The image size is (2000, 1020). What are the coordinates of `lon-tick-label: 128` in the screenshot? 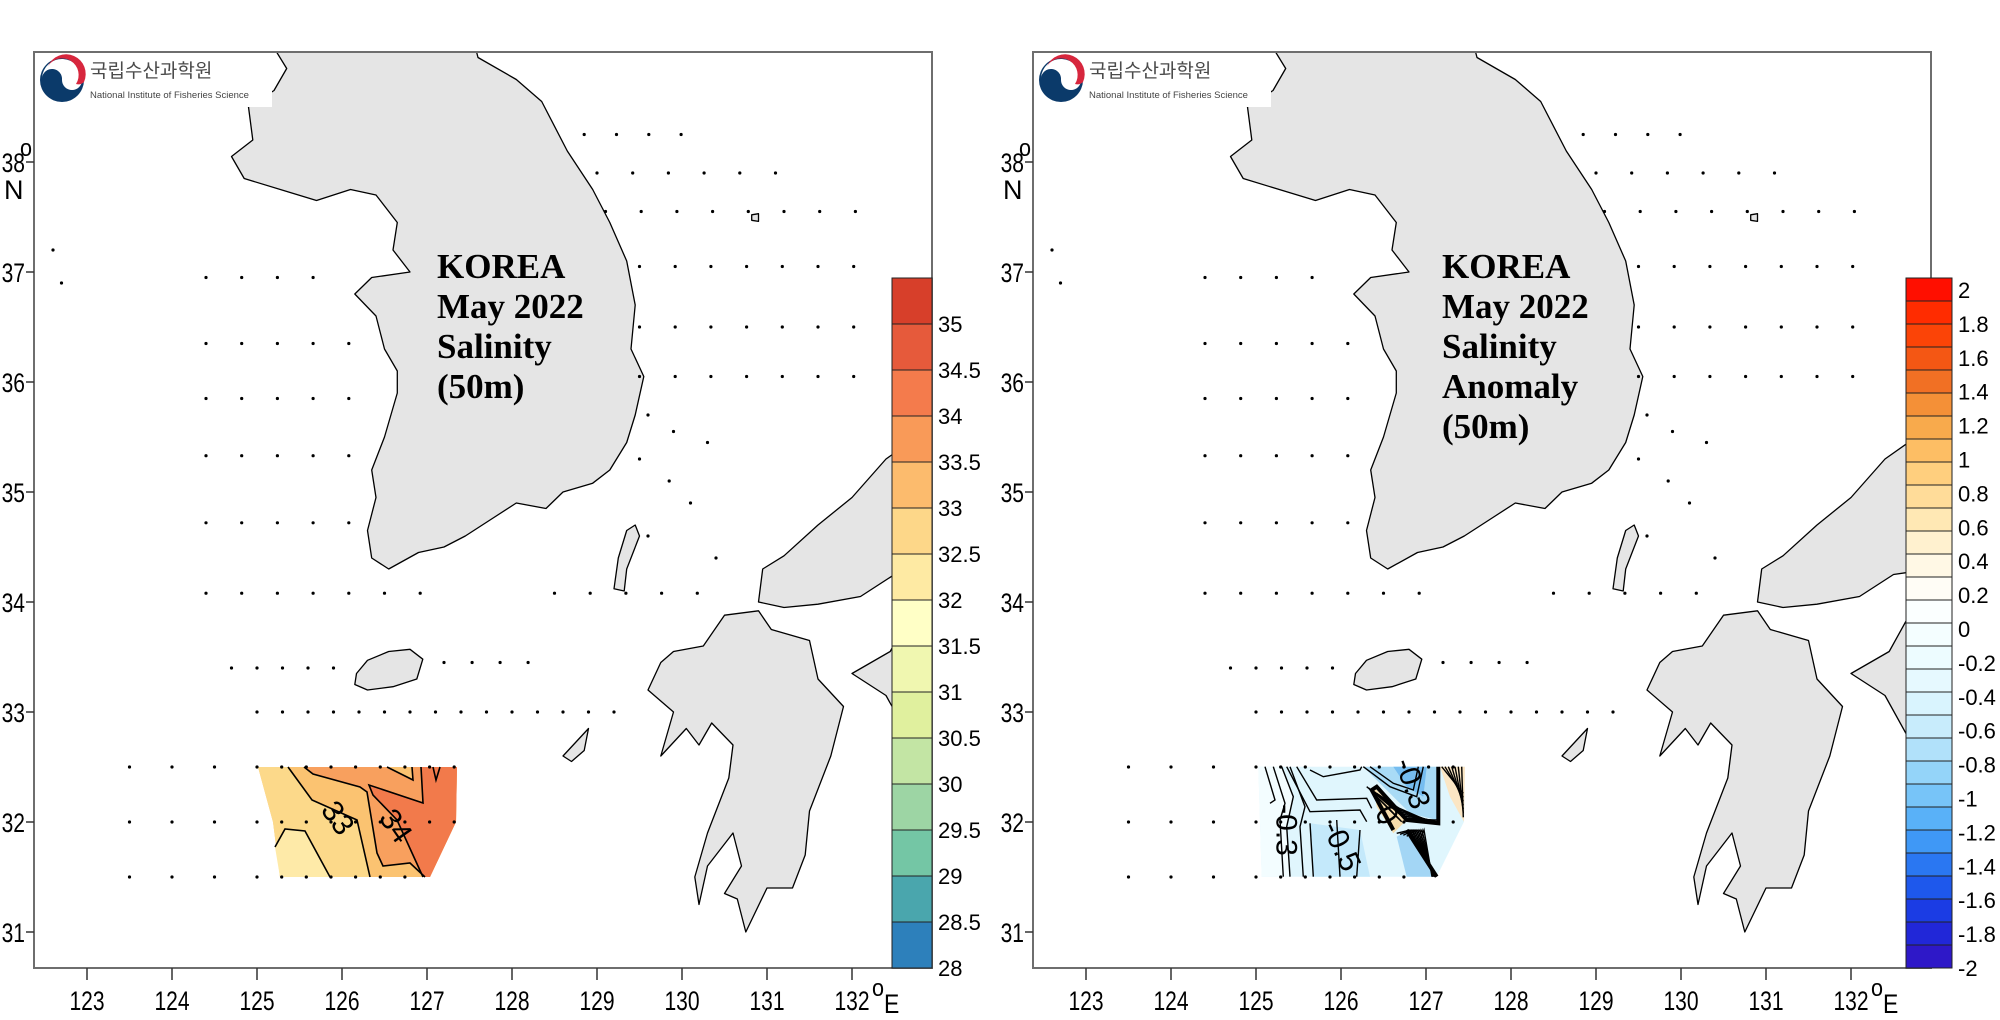 It's located at (511, 1002).